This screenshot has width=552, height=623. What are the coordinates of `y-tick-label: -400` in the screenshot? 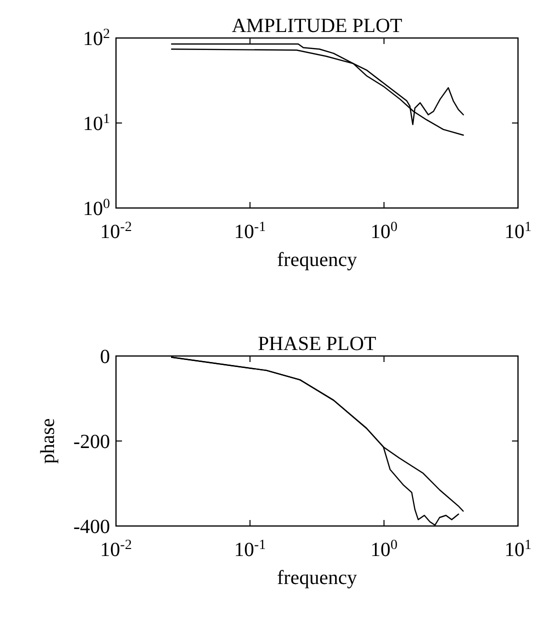 It's located at (91, 527).